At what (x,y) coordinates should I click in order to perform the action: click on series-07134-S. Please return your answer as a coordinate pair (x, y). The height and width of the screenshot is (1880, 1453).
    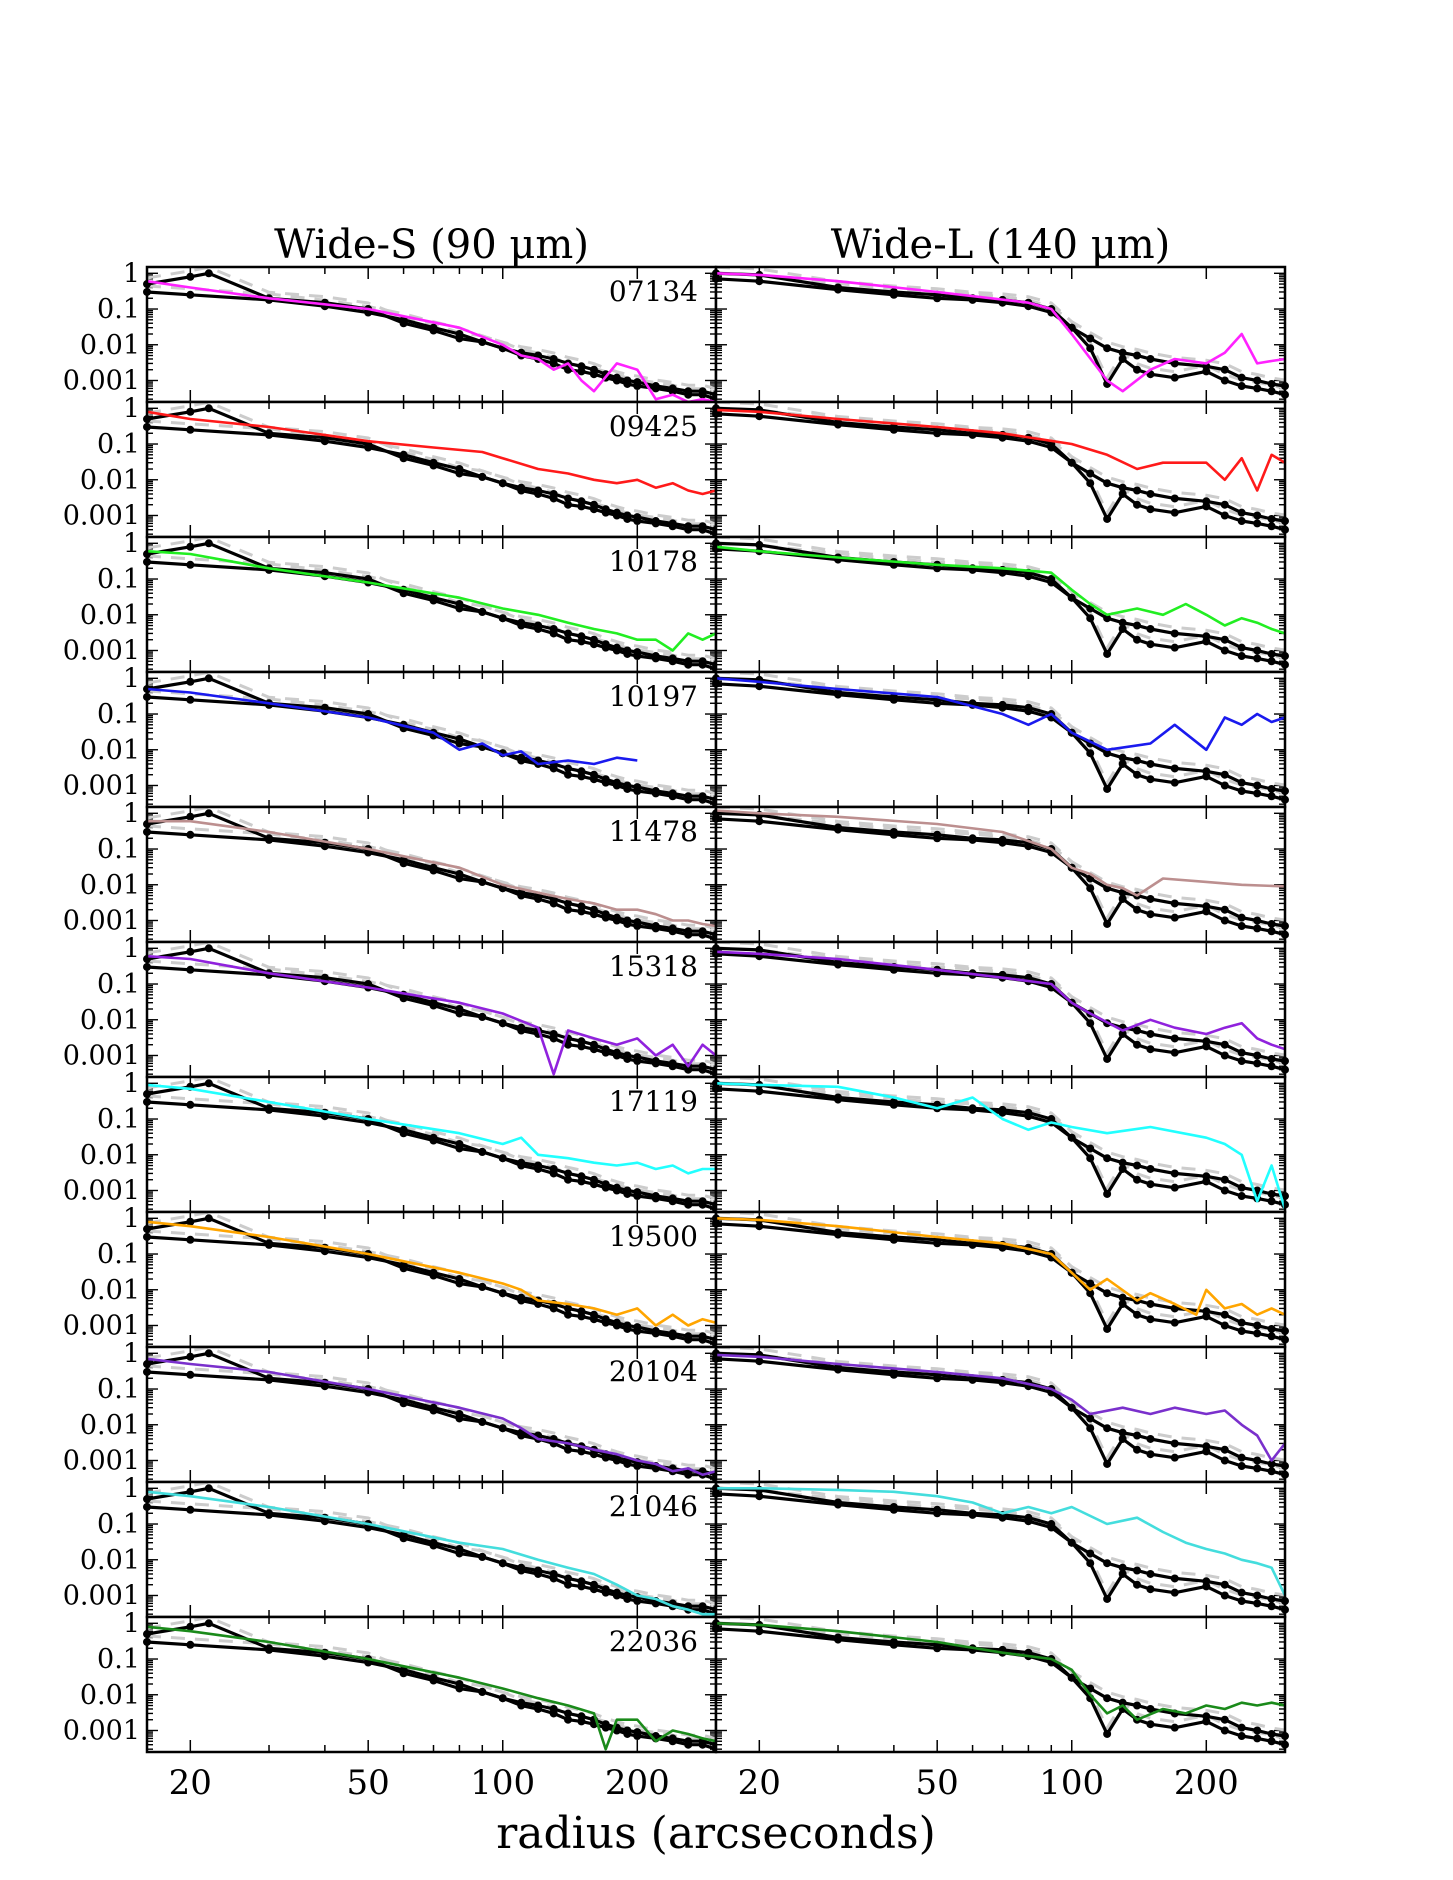
    Looking at the image, I should click on (431, 341).